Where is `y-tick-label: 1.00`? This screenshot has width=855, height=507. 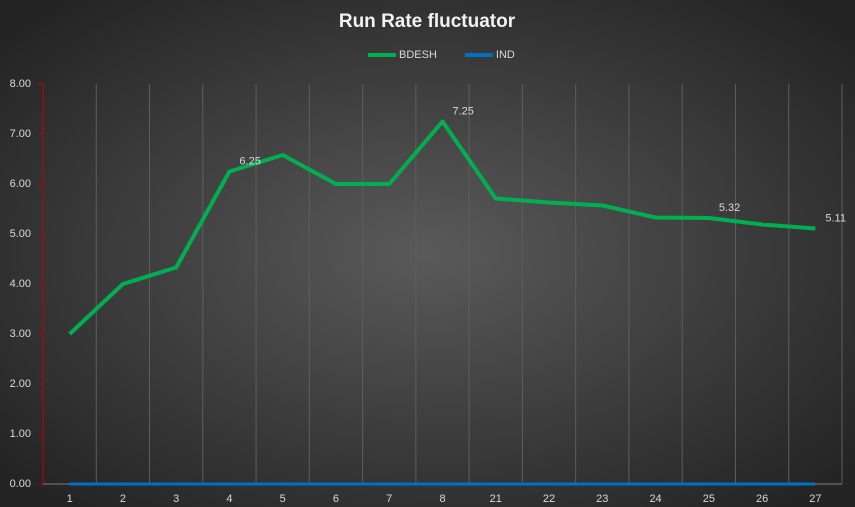 y-tick-label: 1.00 is located at coordinates (20, 434).